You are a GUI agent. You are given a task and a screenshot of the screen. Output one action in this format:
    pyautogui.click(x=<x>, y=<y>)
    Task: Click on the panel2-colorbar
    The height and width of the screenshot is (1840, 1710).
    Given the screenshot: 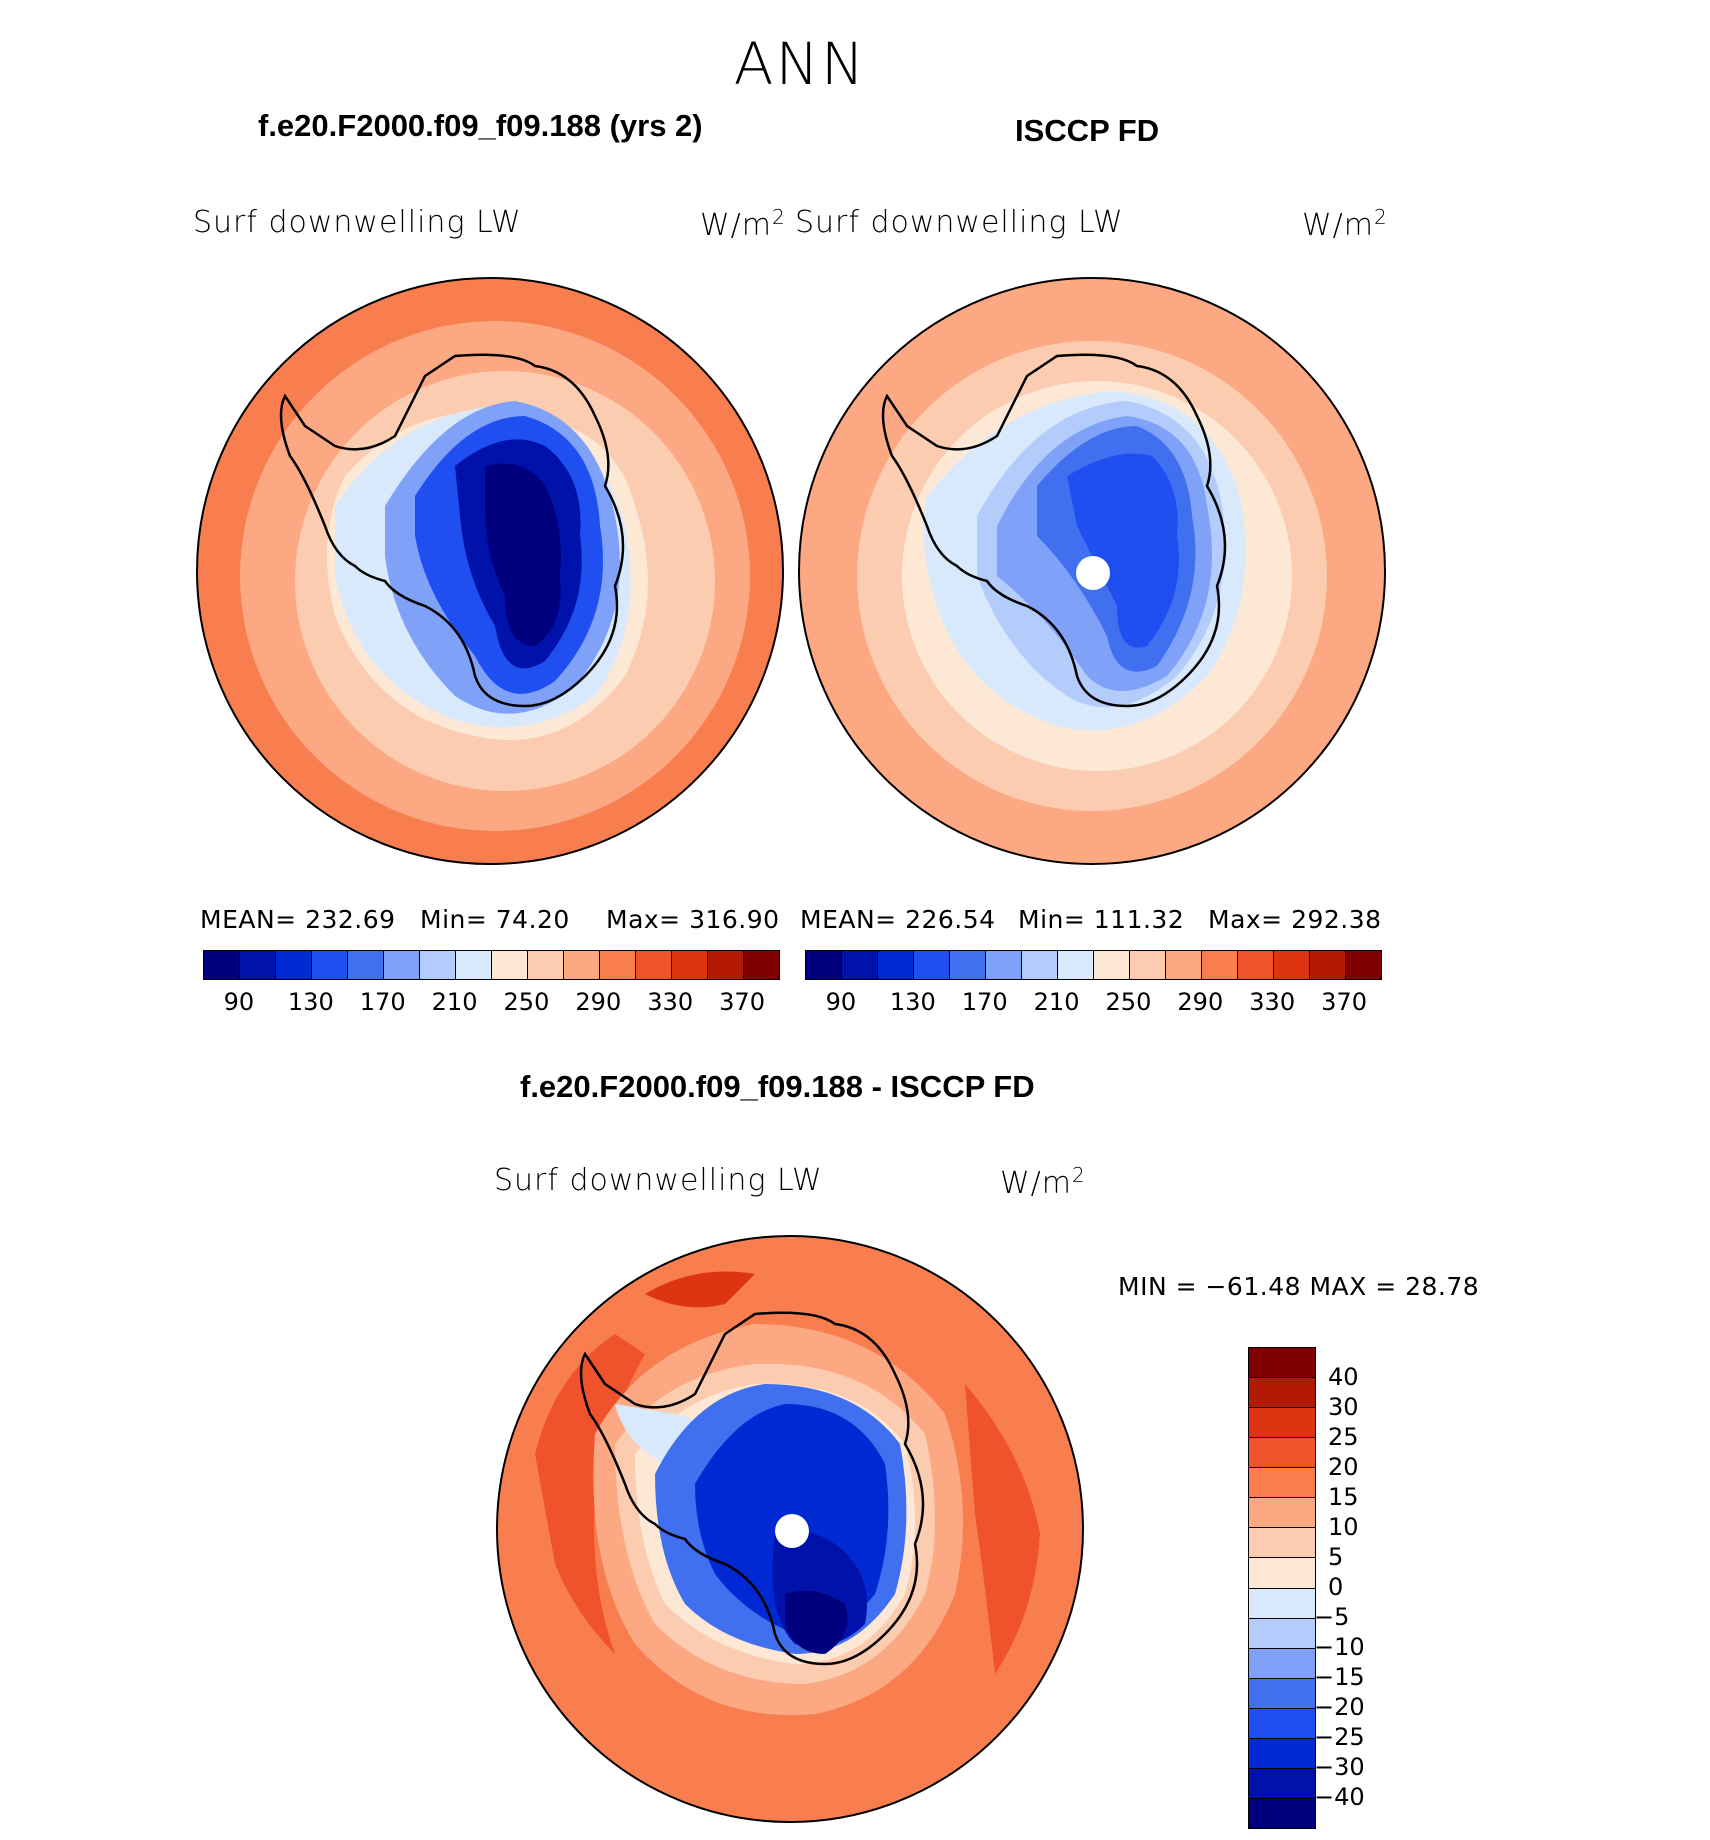 What is the action you would take?
    pyautogui.click(x=1093, y=965)
    